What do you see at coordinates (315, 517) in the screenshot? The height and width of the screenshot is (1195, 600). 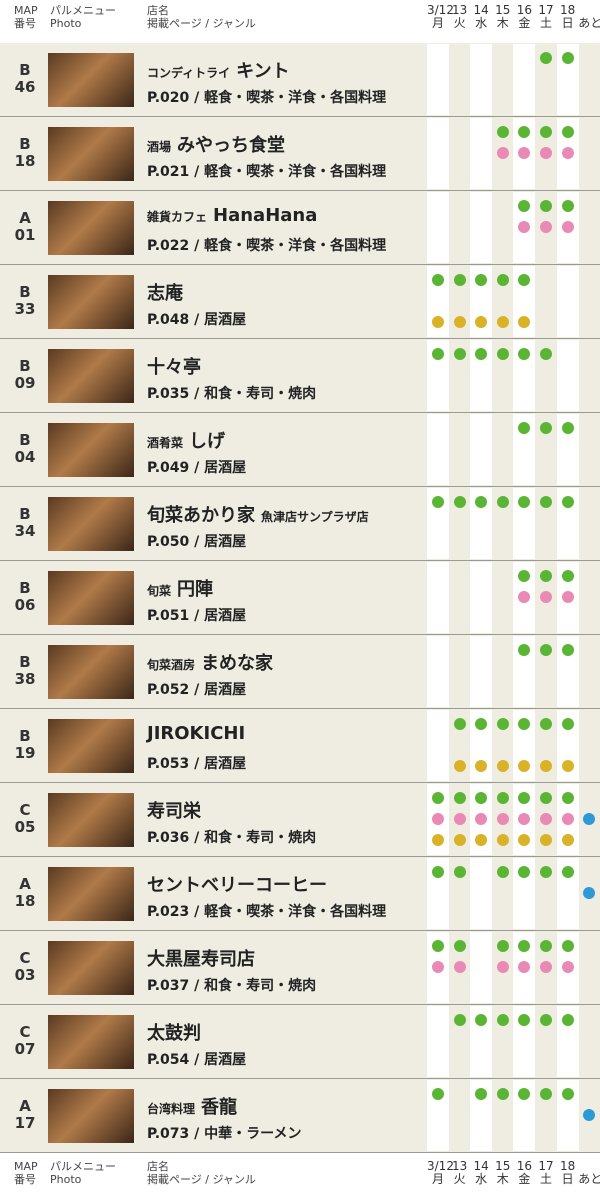 I see `shop-tag: 魚津店サンプラザ店` at bounding box center [315, 517].